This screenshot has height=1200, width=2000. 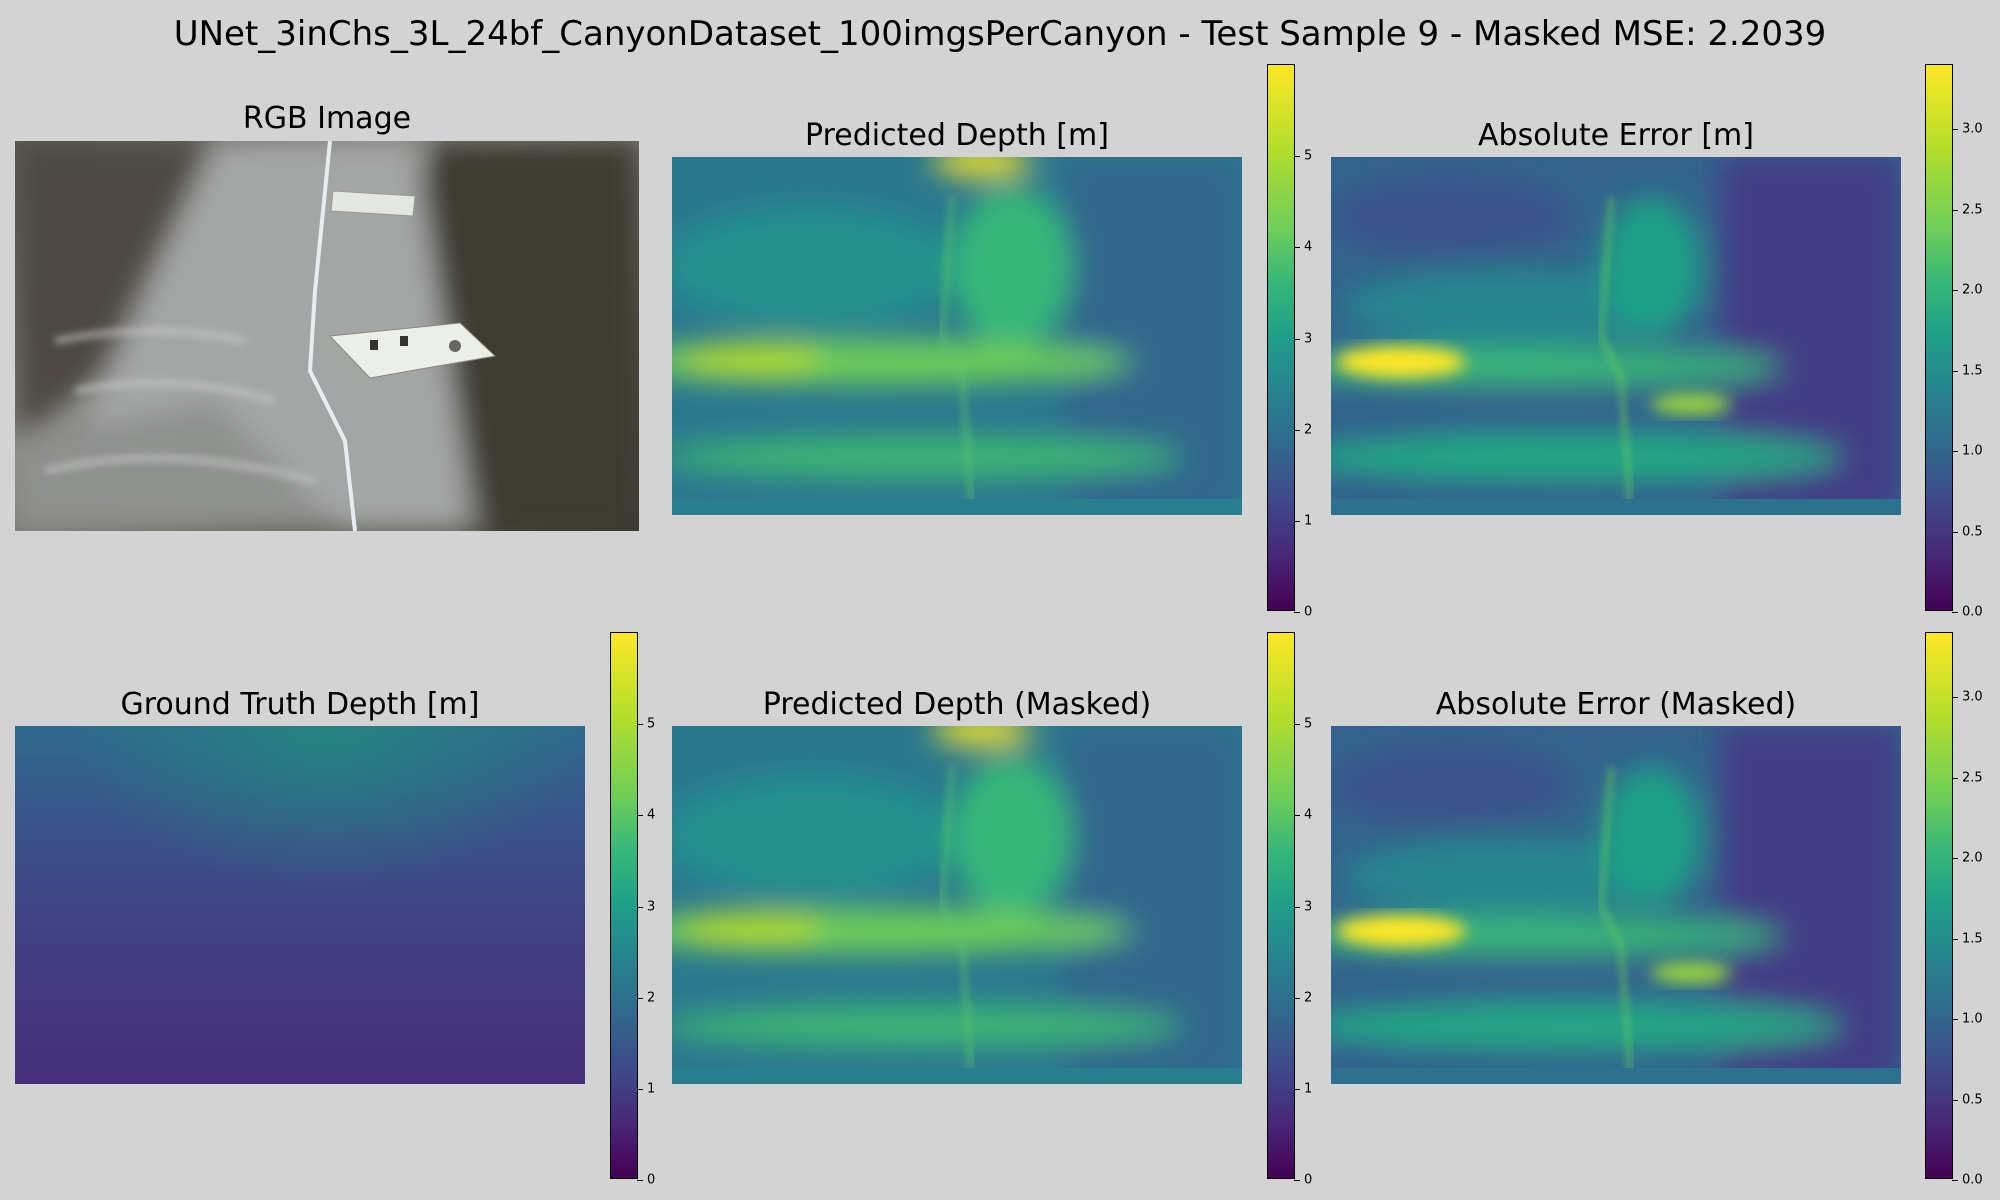 What do you see at coordinates (1954, 342) in the screenshot?
I see `err-colorbar: 0.0 0.5 1.0 1.5 2.0 2.5 3.0` at bounding box center [1954, 342].